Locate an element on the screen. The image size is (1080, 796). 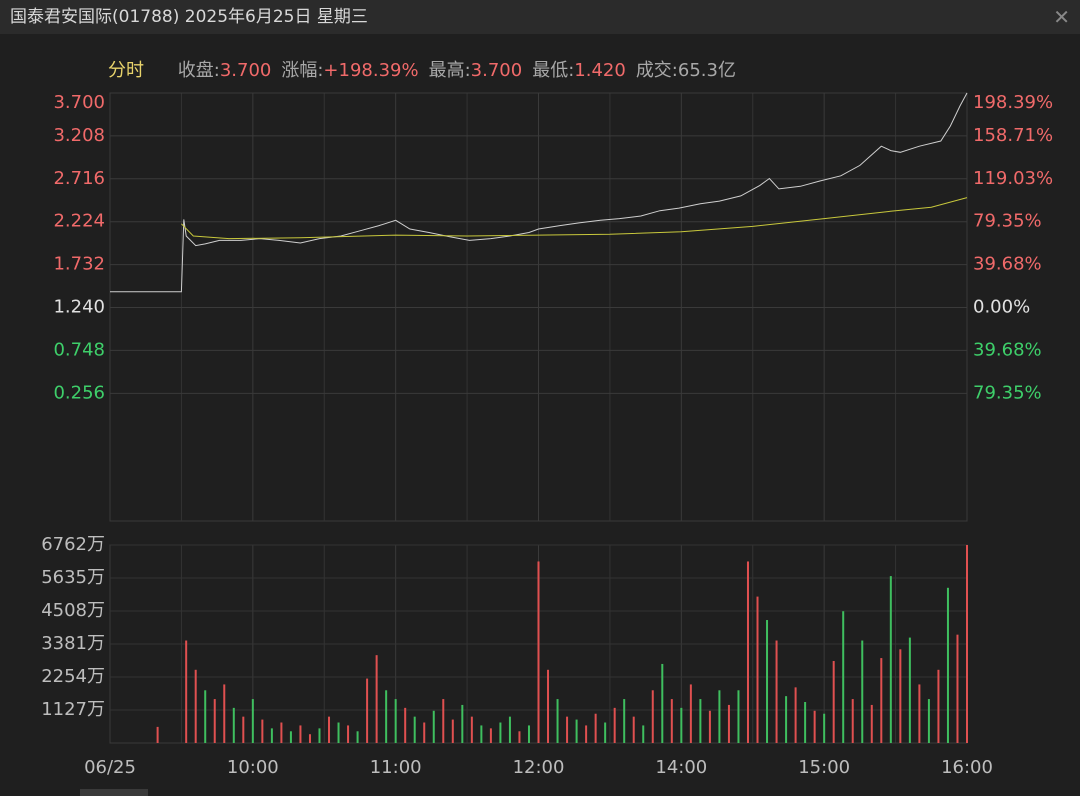
y-tick-label: 2.716 is located at coordinates (79, 178).